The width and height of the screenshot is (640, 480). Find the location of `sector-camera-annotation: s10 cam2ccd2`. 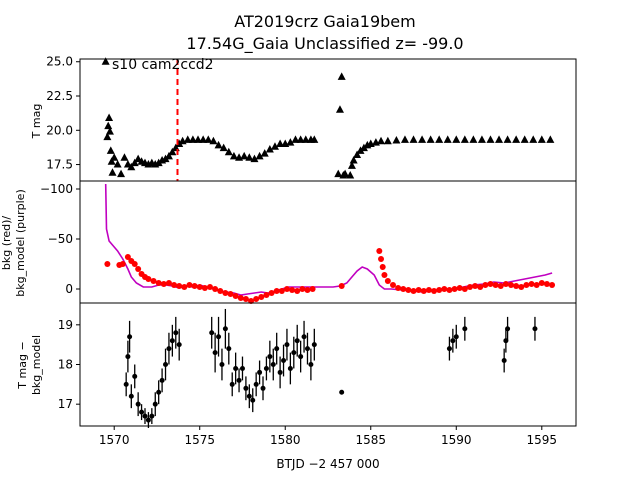

sector-camera-annotation: s10 cam2ccd2 is located at coordinates (163, 65).